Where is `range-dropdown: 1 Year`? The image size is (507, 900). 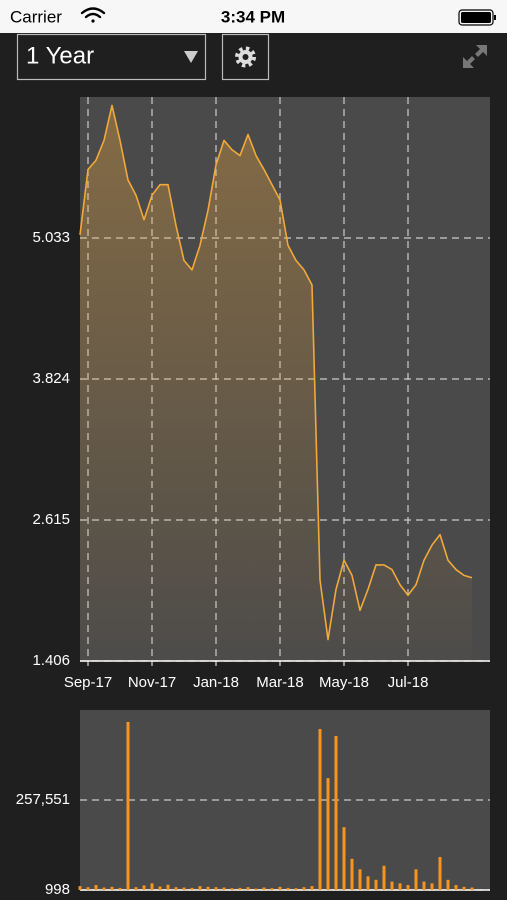 range-dropdown: 1 Year is located at coordinates (111, 57).